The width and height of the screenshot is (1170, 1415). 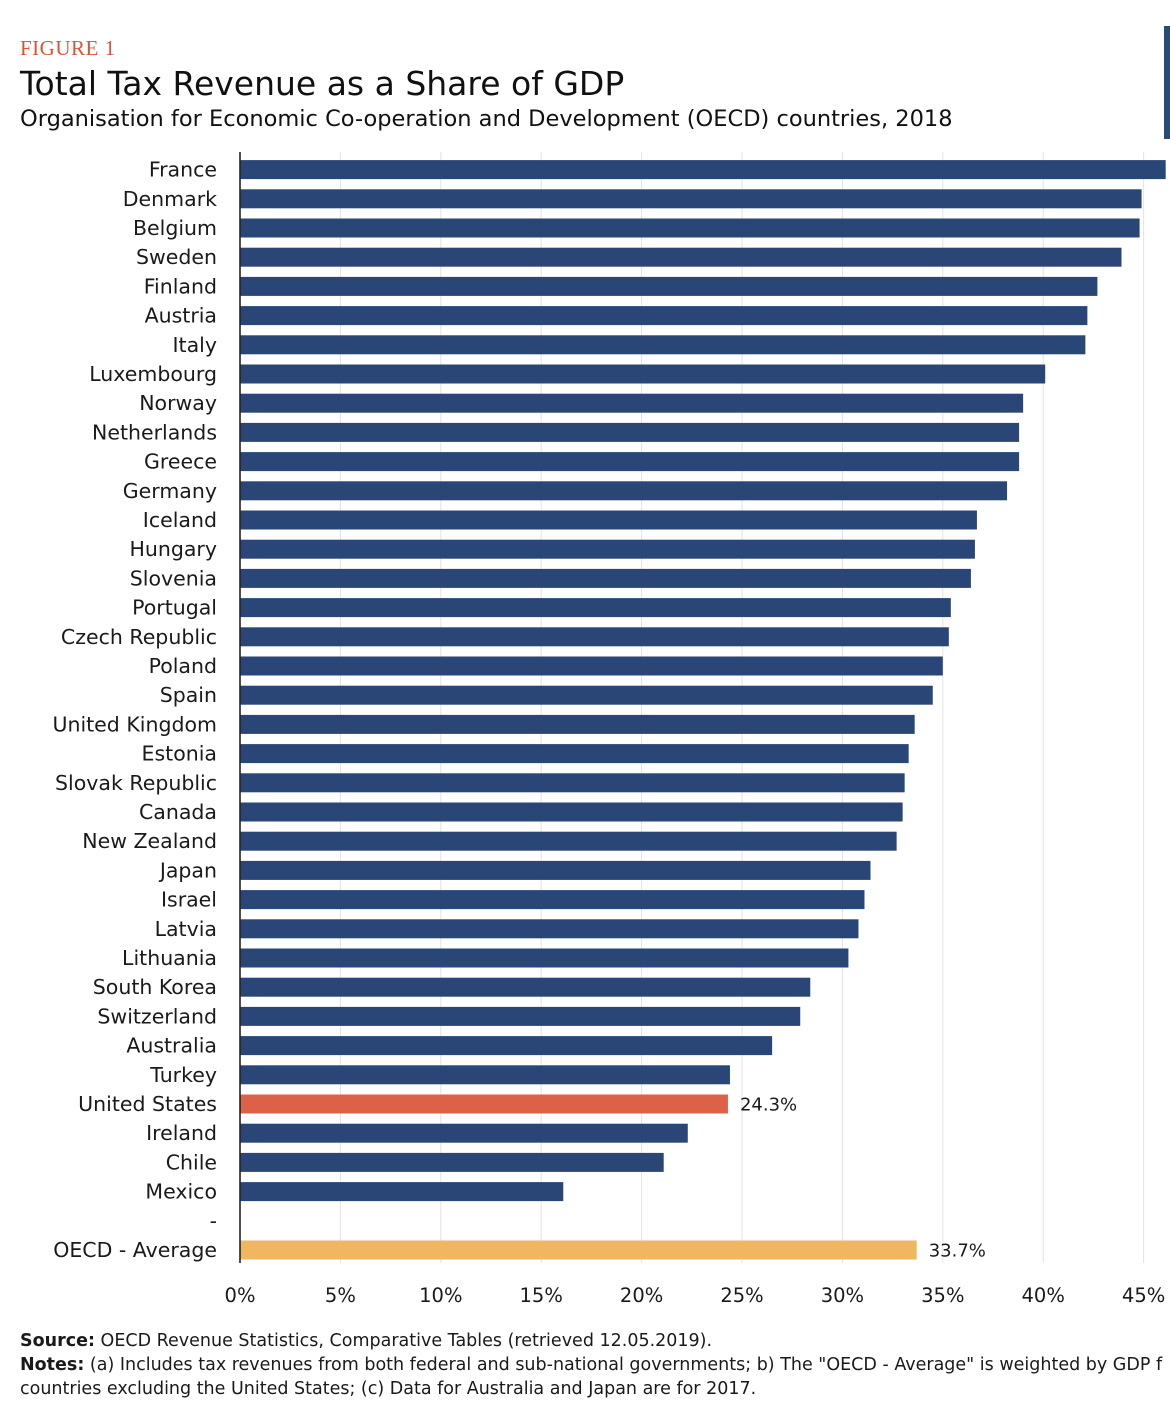 I want to click on x-tick-label: 15%, so click(x=541, y=1295).